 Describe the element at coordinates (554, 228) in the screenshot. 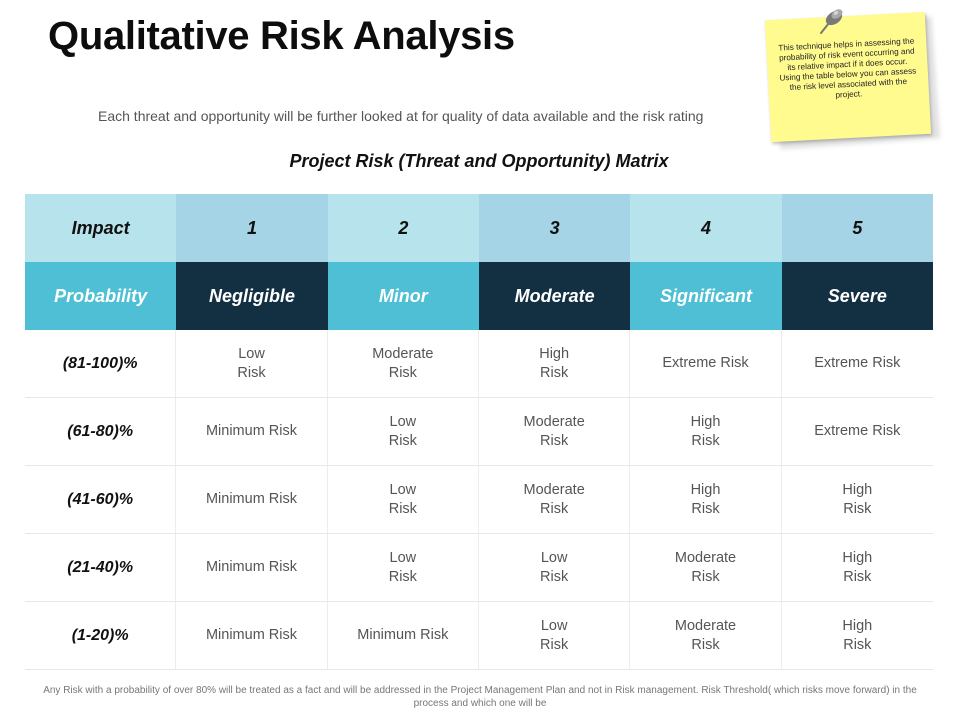

I see `impact-header-3: 3` at that location.